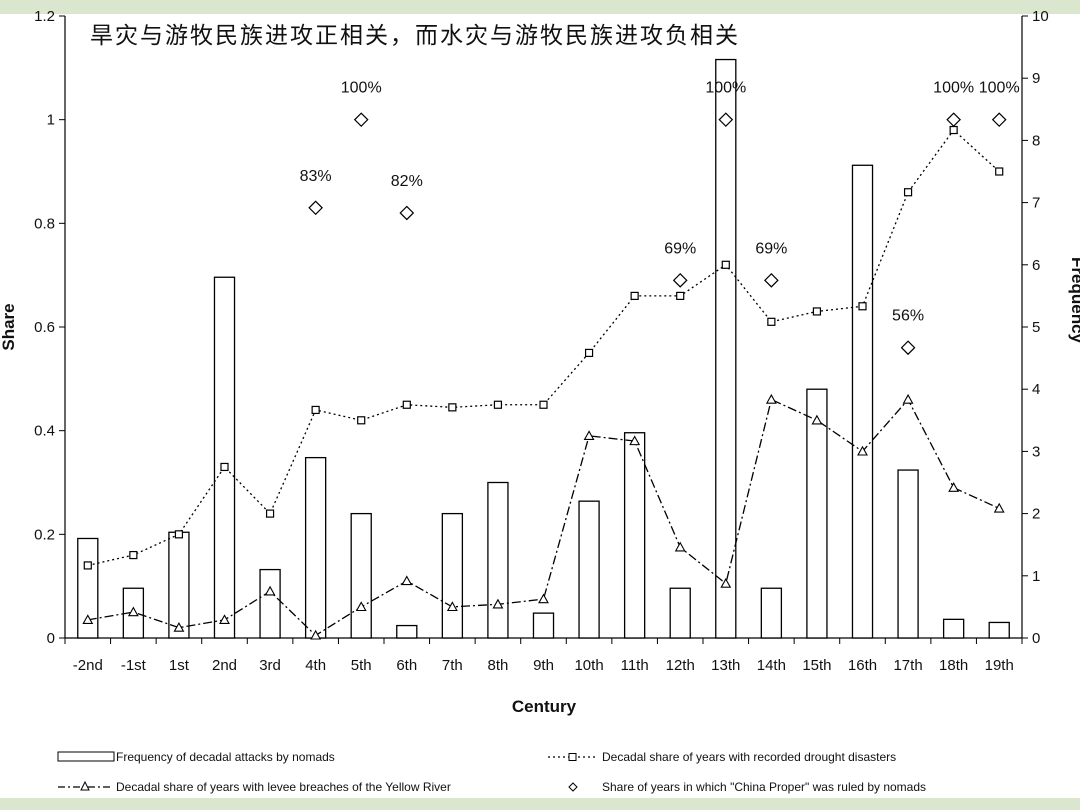 Image resolution: width=1080 pixels, height=810 pixels. What do you see at coordinates (1036, 514) in the screenshot?
I see `y-right-tick-label: 2` at bounding box center [1036, 514].